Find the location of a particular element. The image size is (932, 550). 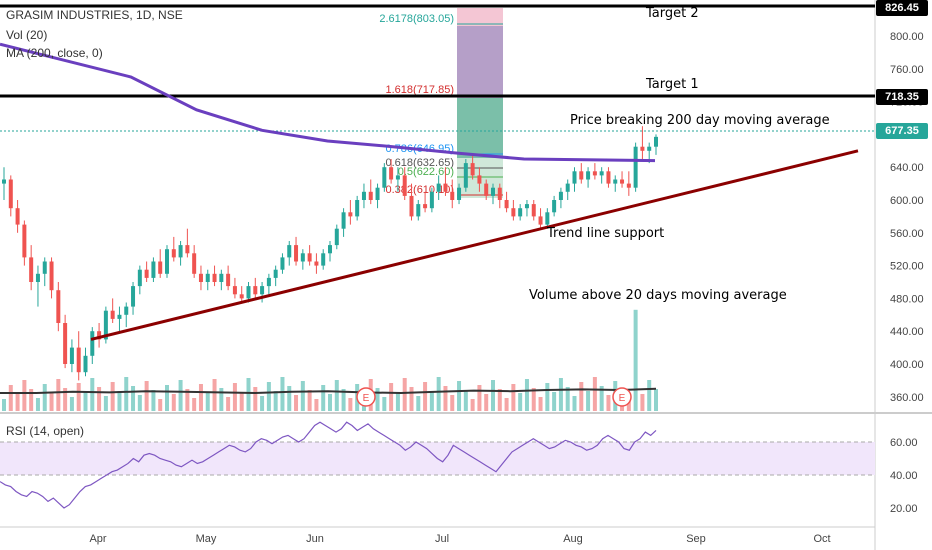

time-axis-label: Jun is located at coordinates (315, 539).